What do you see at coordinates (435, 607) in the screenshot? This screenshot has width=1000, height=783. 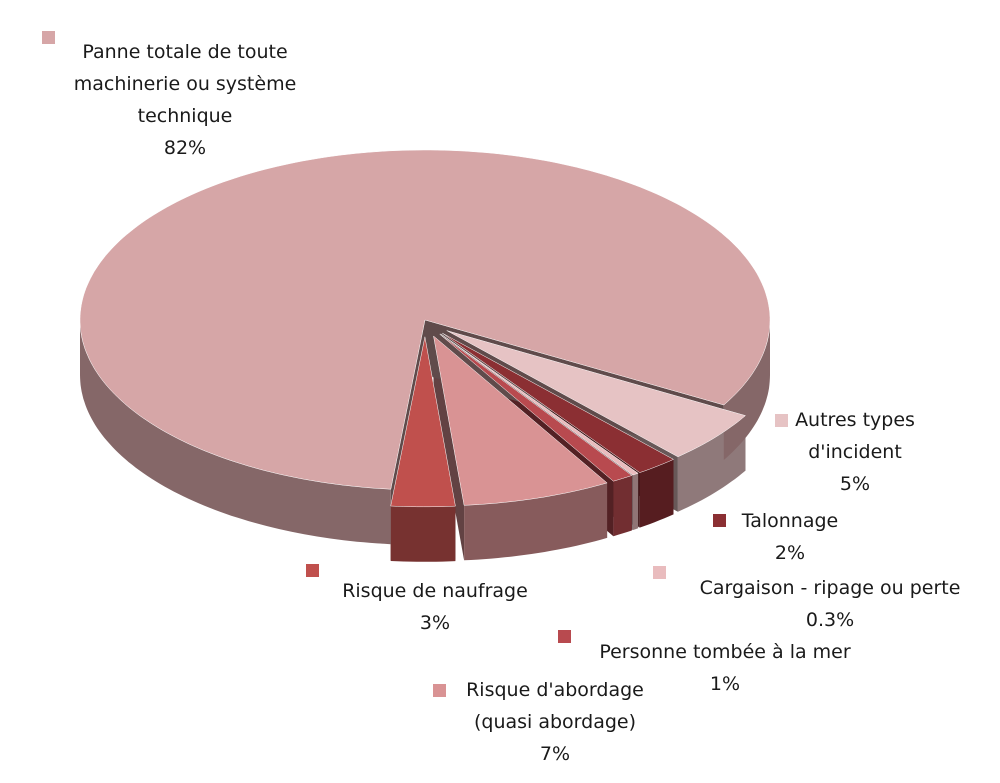 I see `data-label: Risque de naufrage 3%` at bounding box center [435, 607].